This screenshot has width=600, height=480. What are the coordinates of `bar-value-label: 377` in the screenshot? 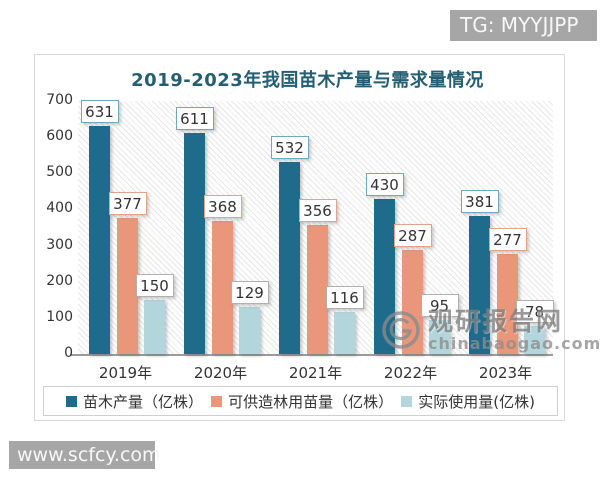 It's located at (127, 203).